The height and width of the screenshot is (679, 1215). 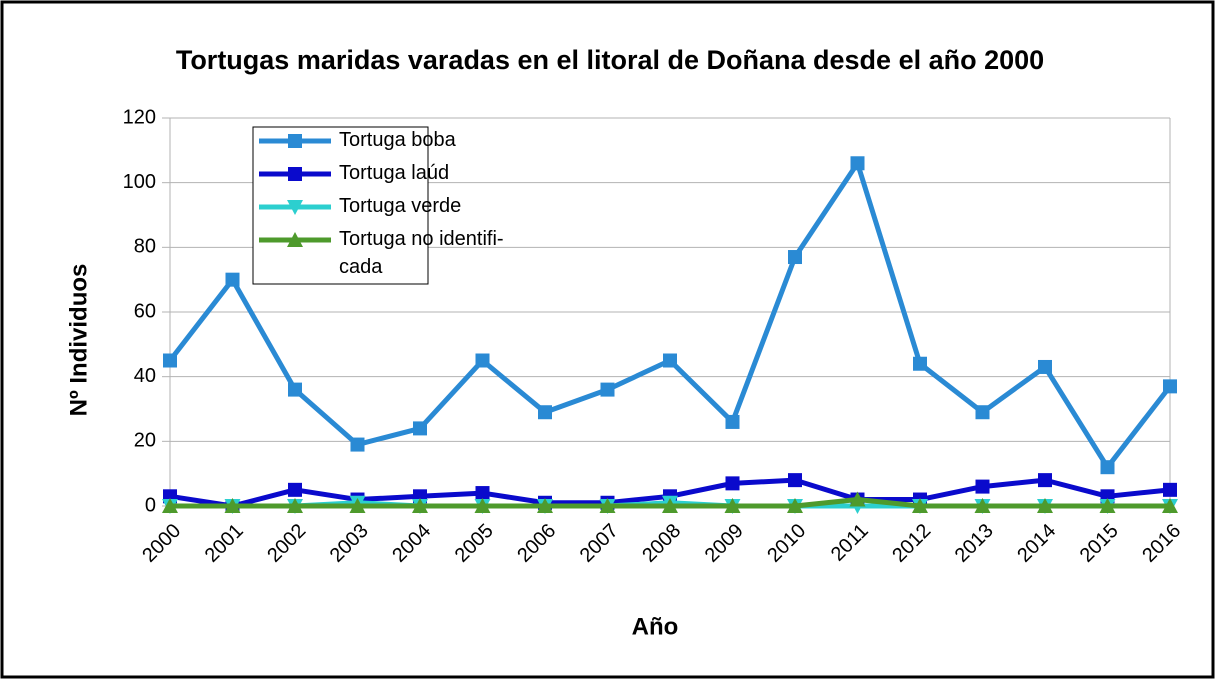 I want to click on legend-label: Tortuga no identifi-cada, so click(x=421, y=253).